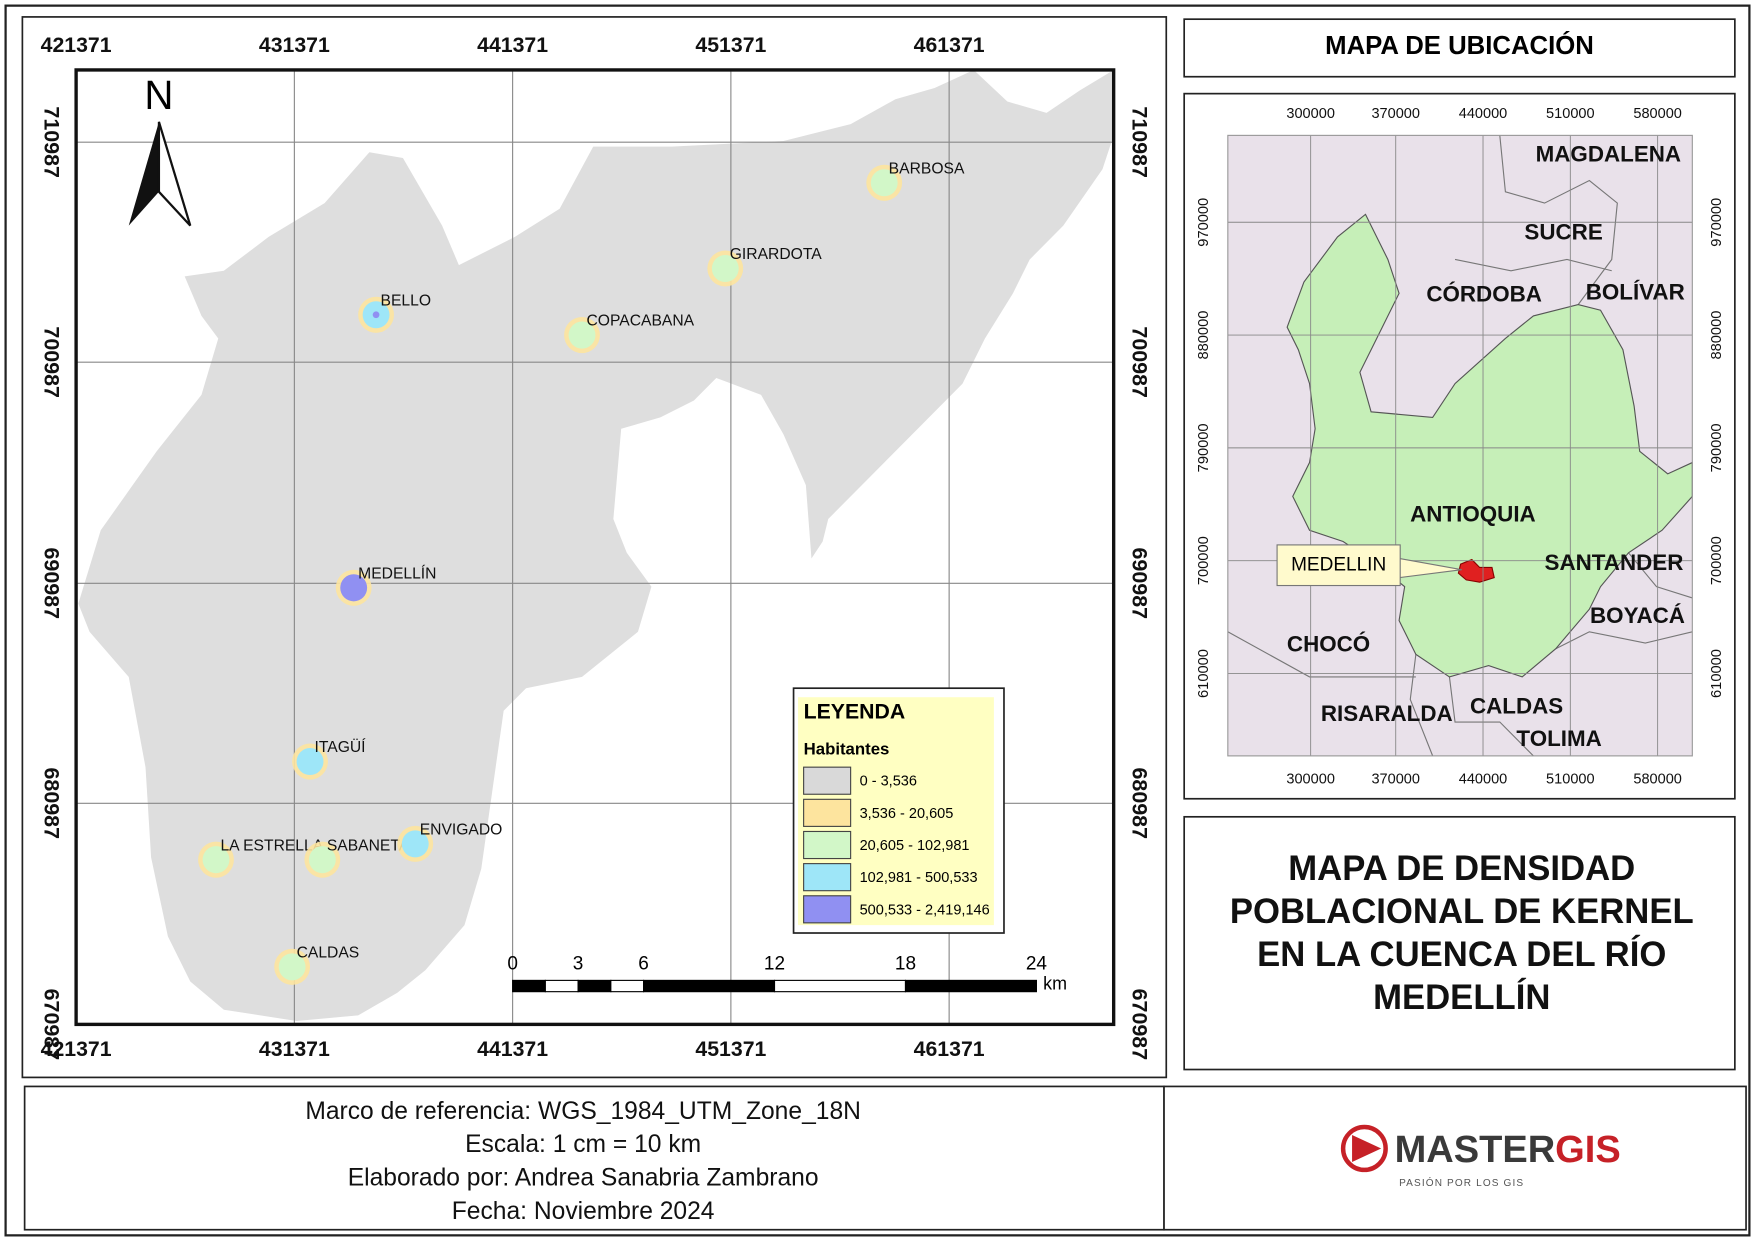 This screenshot has width=1755, height=1241. What do you see at coordinates (461, 829) in the screenshot?
I see `place-label: ENVIGADO` at bounding box center [461, 829].